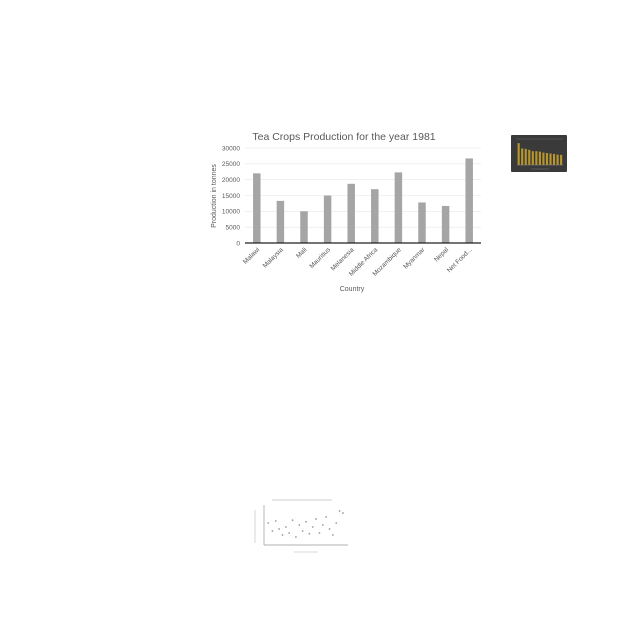 This screenshot has width=640, height=640. Describe the element at coordinates (320, 258) in the screenshot. I see `x-tick-label: Mauritius` at that location.